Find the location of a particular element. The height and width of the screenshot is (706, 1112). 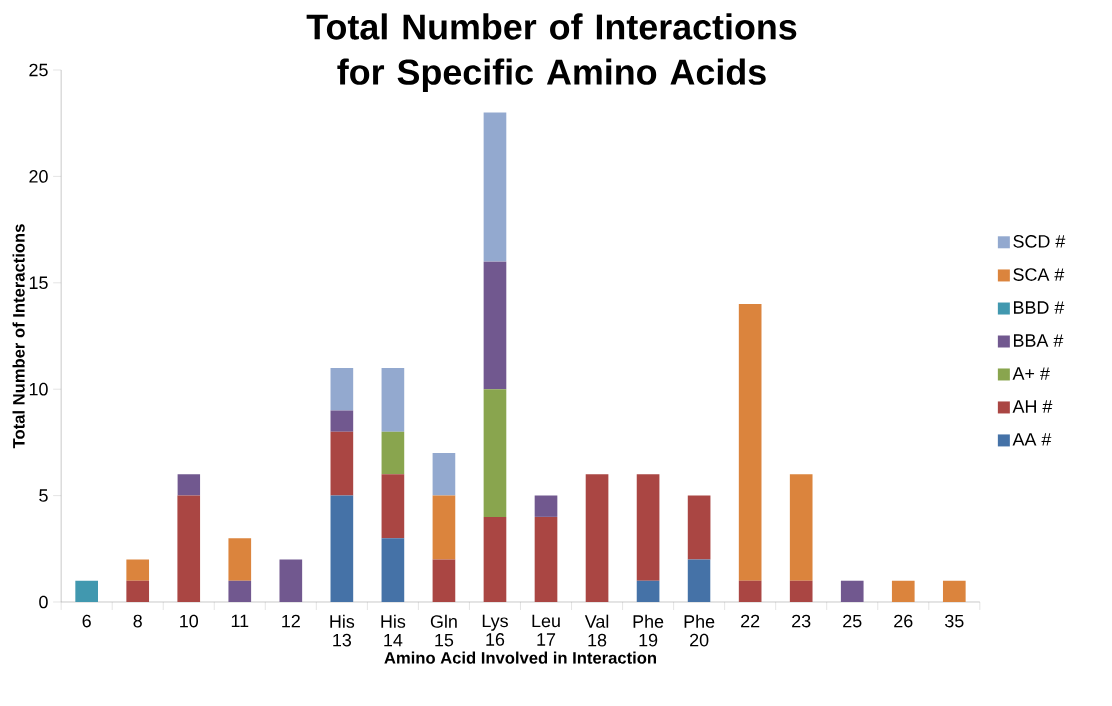

x-tick-label: Phe 20 is located at coordinates (699, 630).